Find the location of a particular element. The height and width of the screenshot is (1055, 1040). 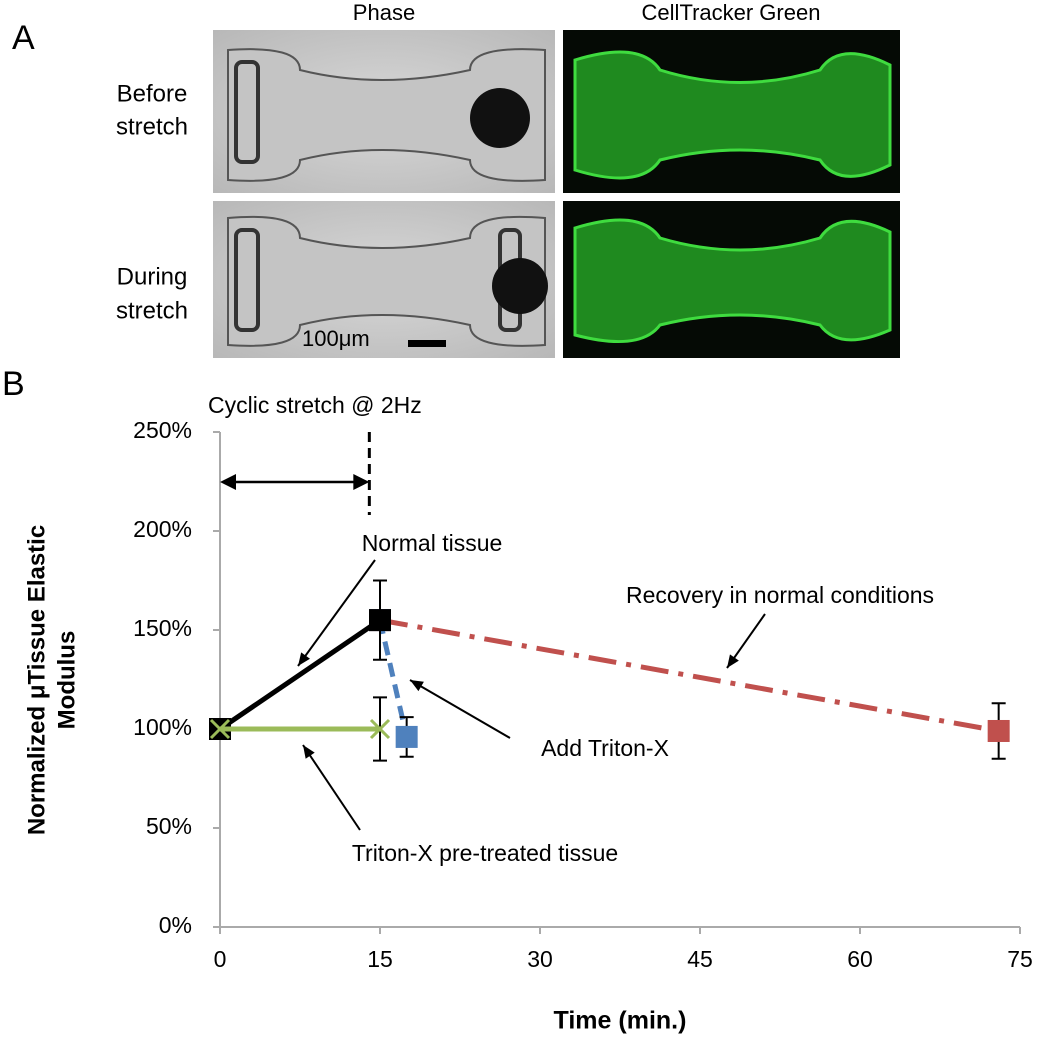

column-label: Phase is located at coordinates (384, 12).